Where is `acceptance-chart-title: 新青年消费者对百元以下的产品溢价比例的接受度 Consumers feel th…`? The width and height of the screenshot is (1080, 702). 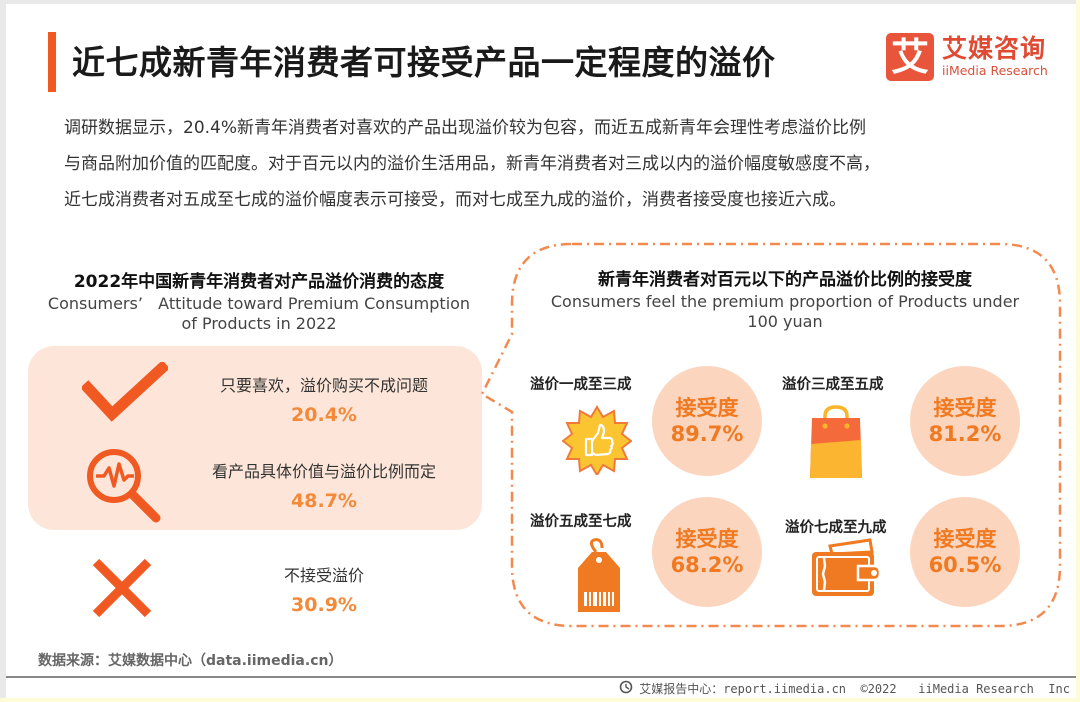 acceptance-chart-title: 新青年消费者对百元以下的产品溢价比例的接受度 Consumers feel th… is located at coordinates (785, 300).